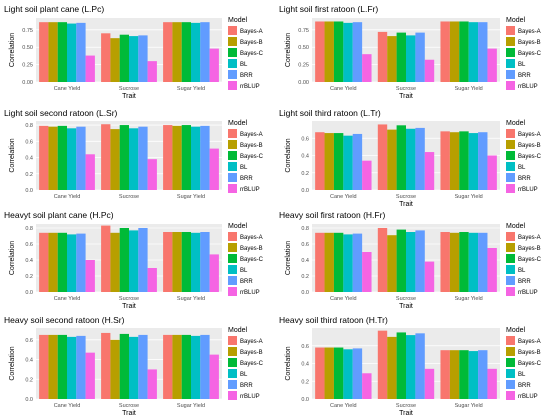 This screenshot has height=419, width=550. What do you see at coordinates (305, 400) in the screenshot?
I see `y-tick-label: 0.0` at bounding box center [305, 400].